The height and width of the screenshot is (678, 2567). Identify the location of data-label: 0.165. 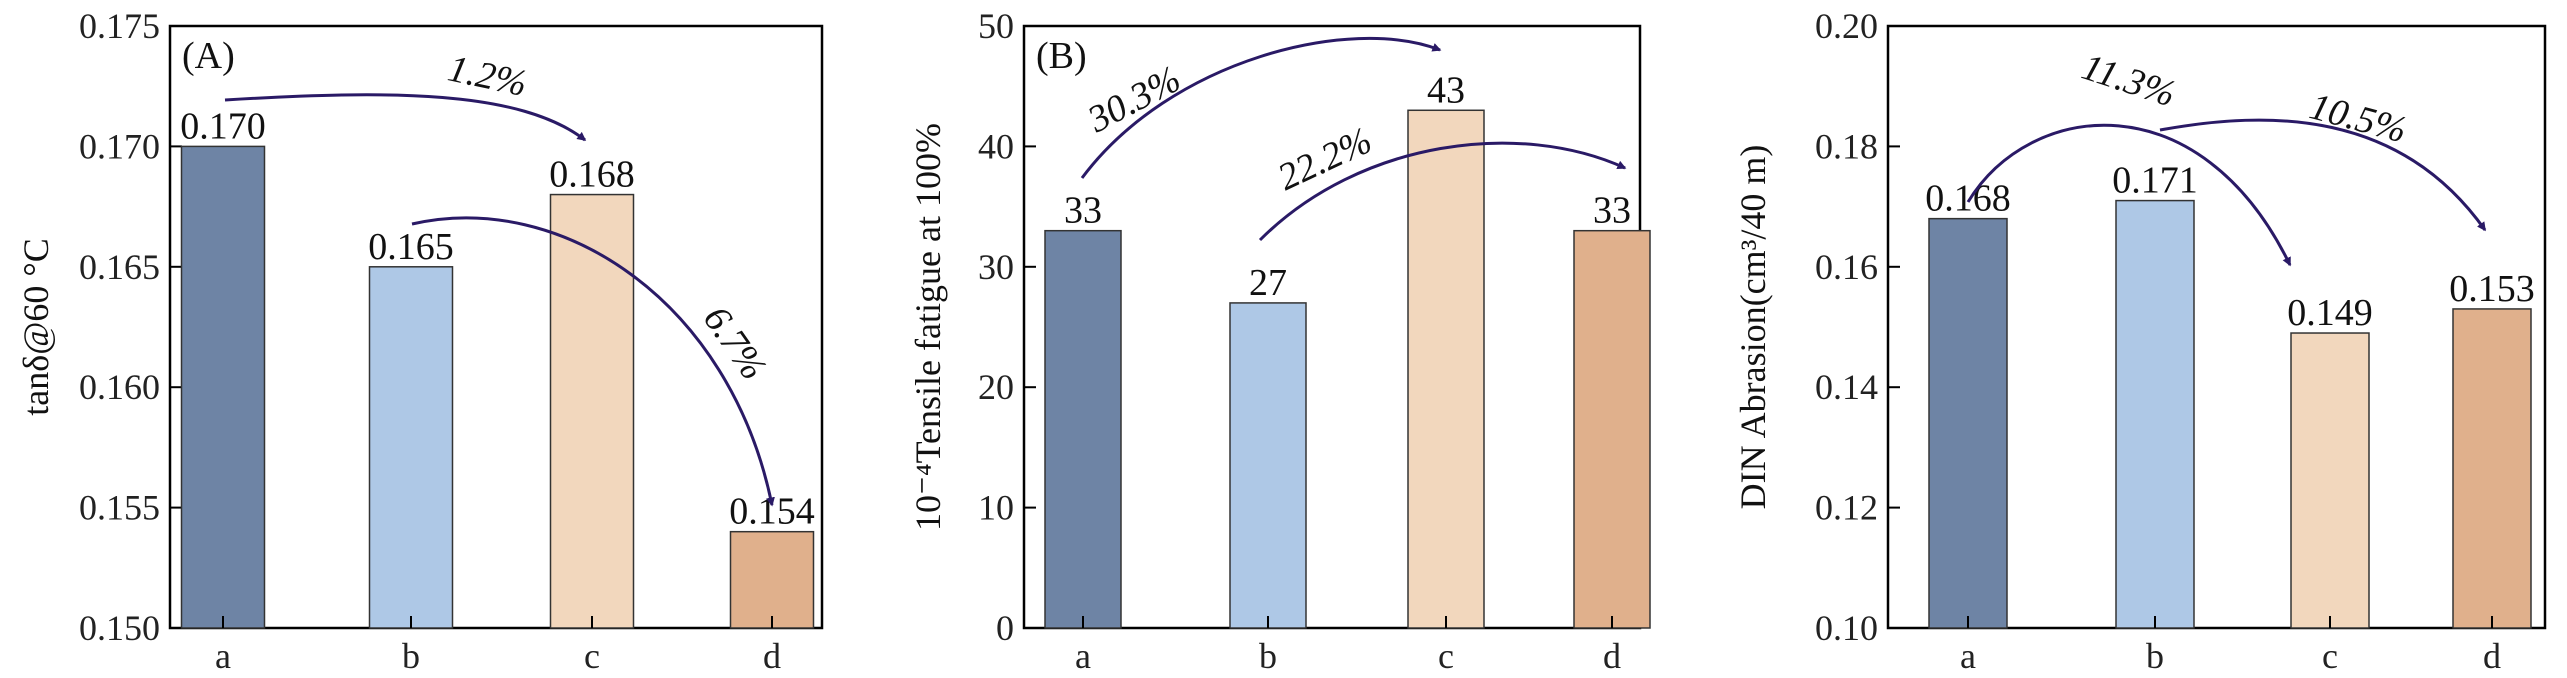
(411, 247).